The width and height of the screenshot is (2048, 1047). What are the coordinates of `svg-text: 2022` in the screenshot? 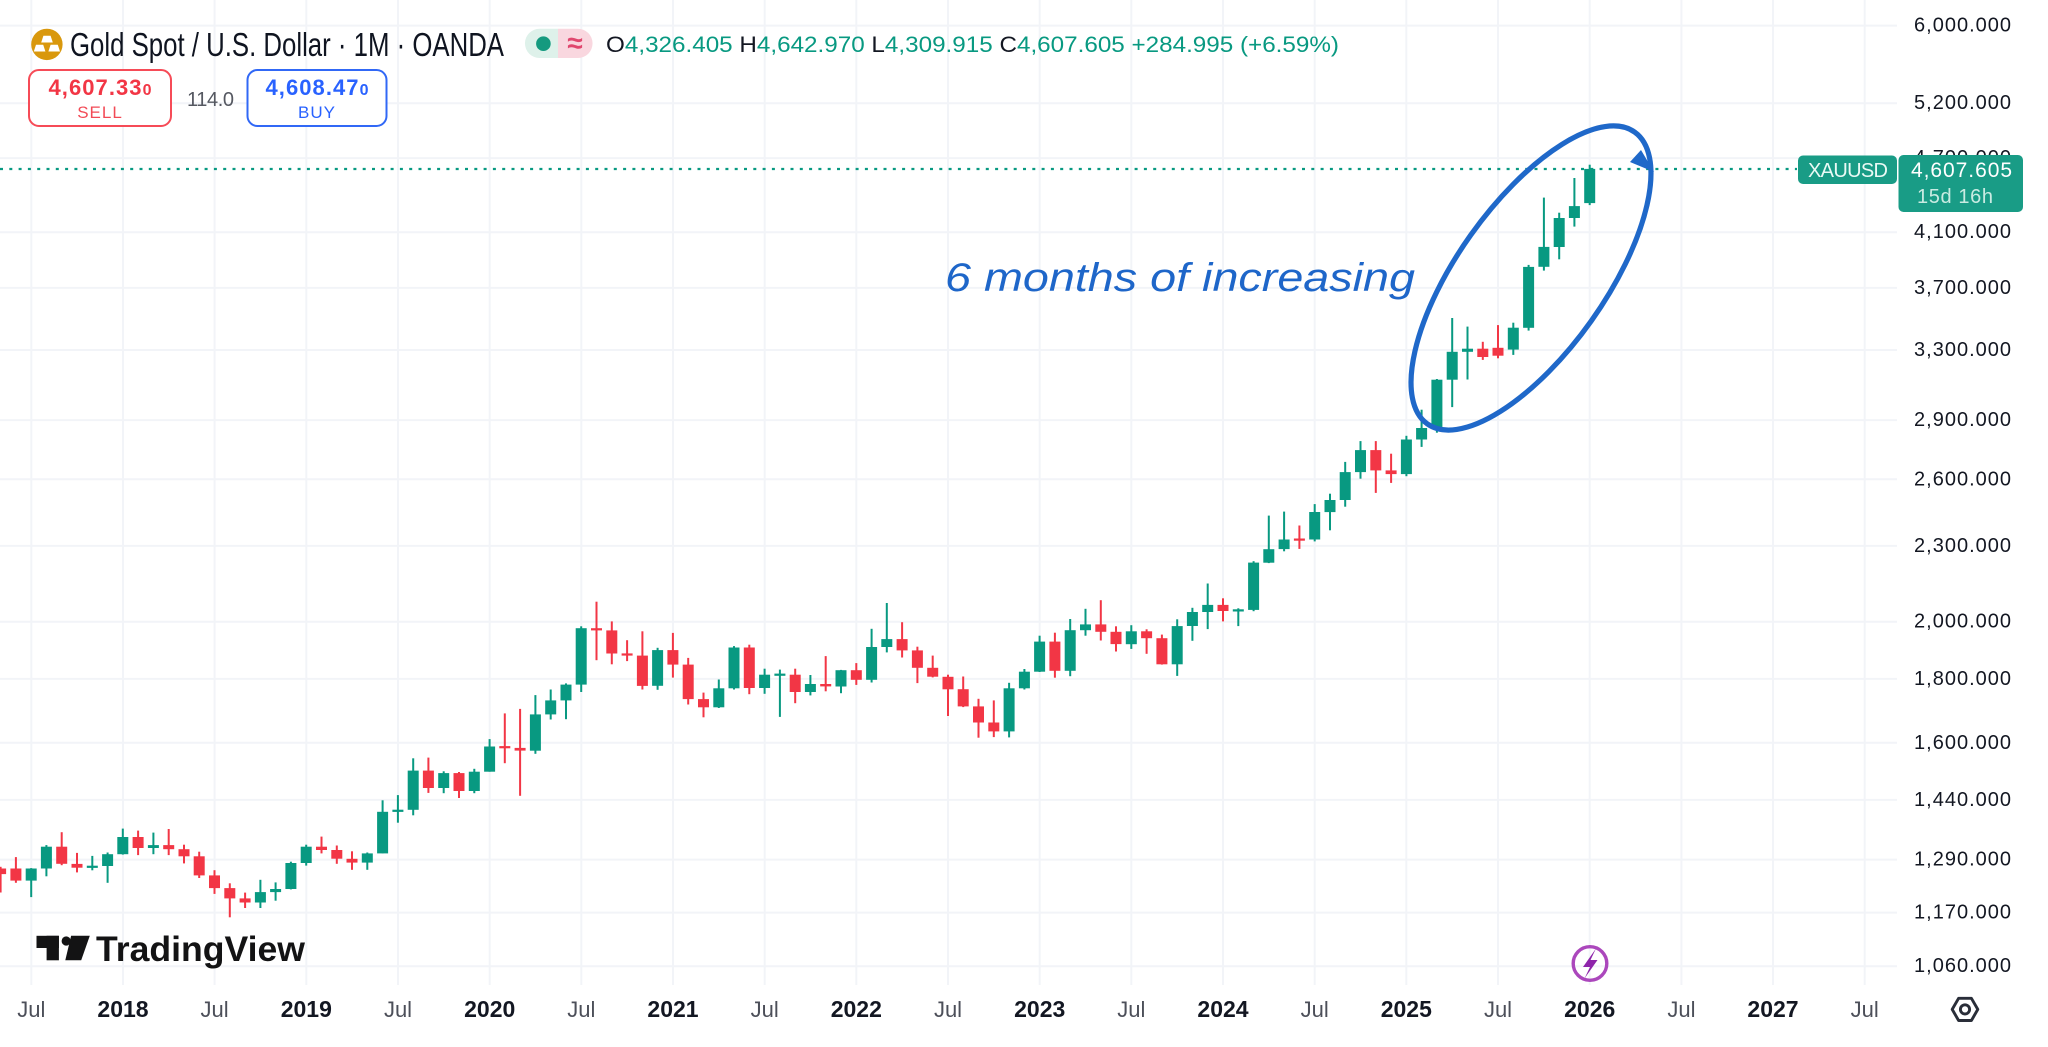 It's located at (856, 1009).